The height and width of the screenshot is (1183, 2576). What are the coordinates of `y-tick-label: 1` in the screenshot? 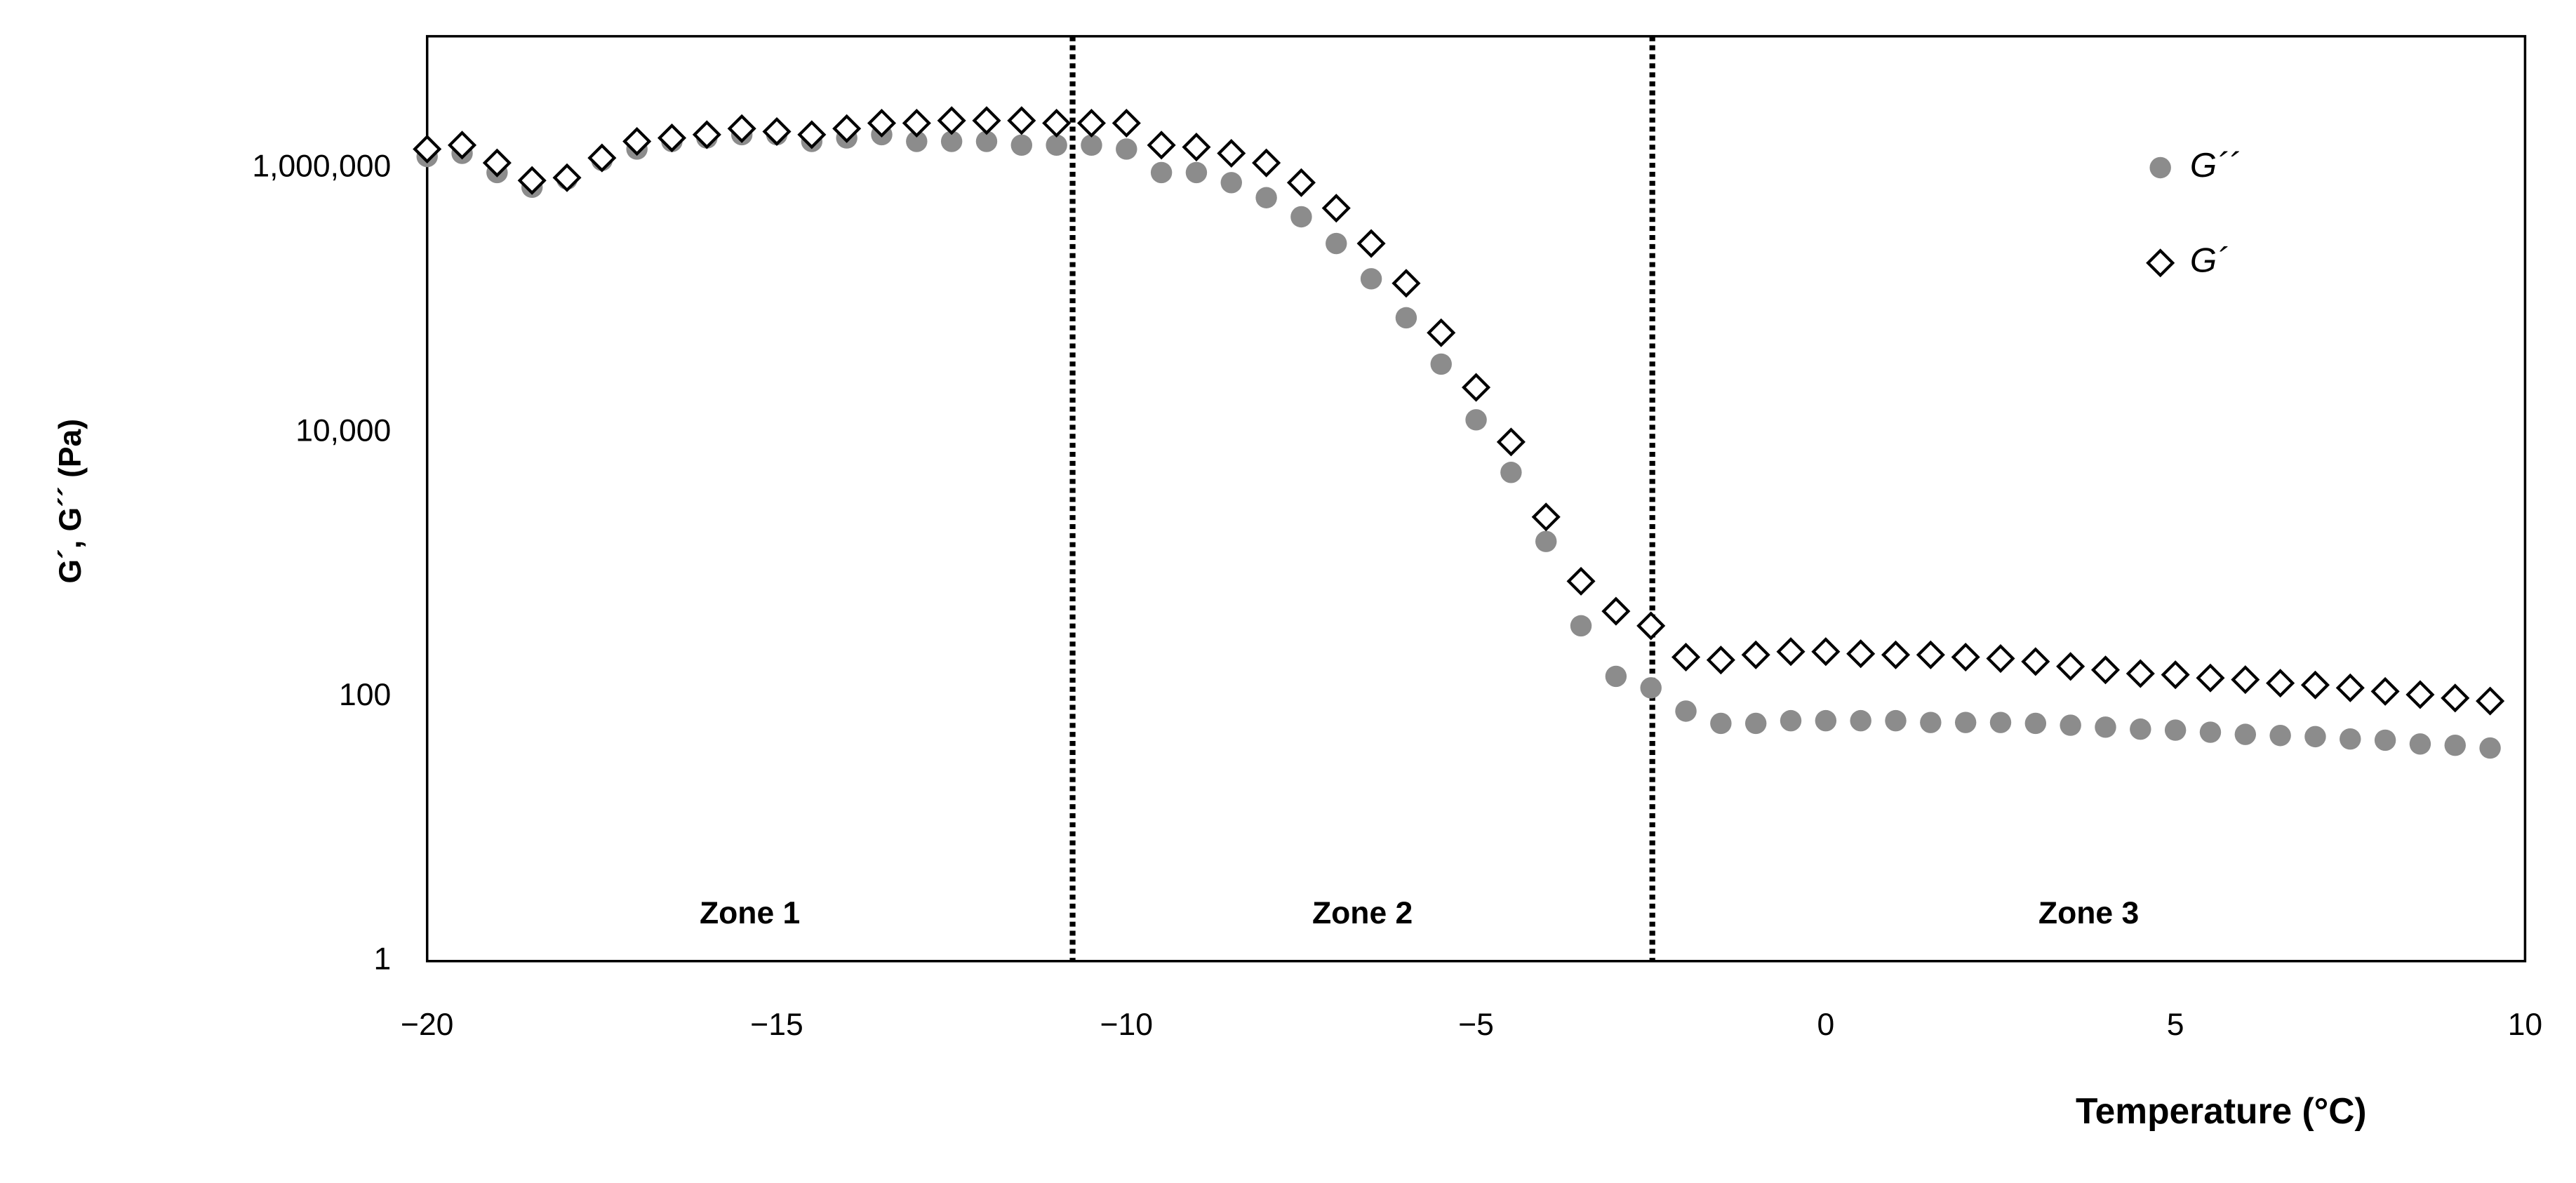 It's located at (382, 960).